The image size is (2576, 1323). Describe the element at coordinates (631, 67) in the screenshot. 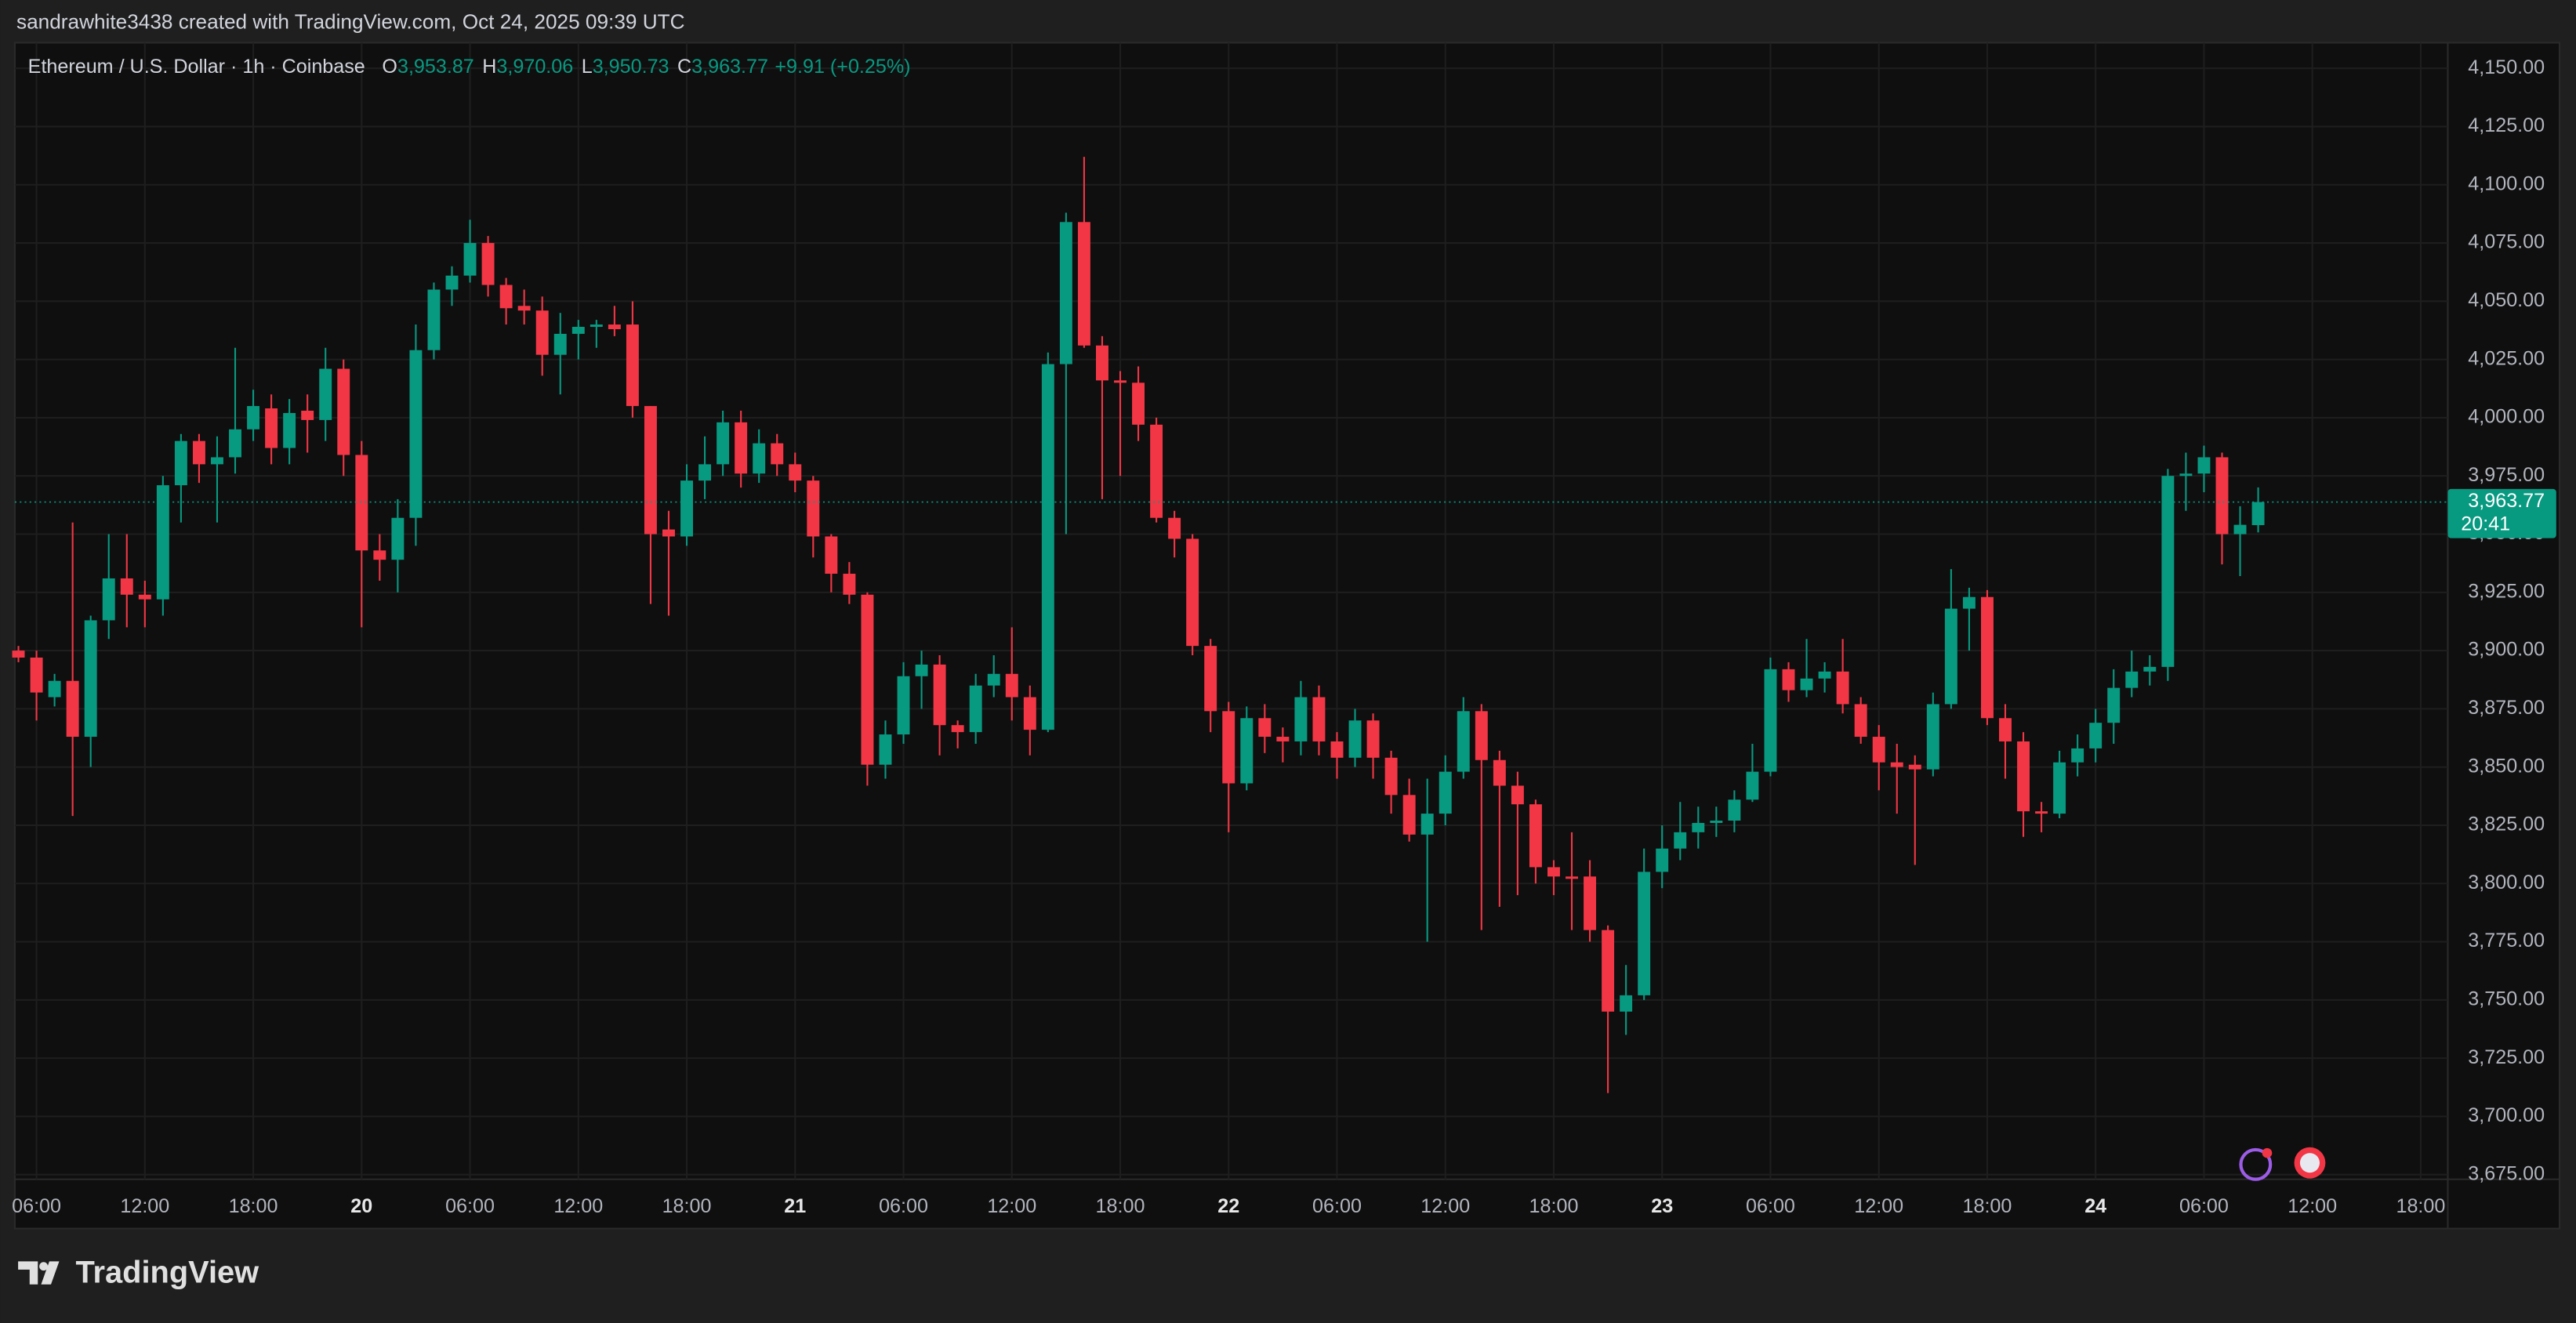

I see `ohlc-value: 3,950.73` at that location.